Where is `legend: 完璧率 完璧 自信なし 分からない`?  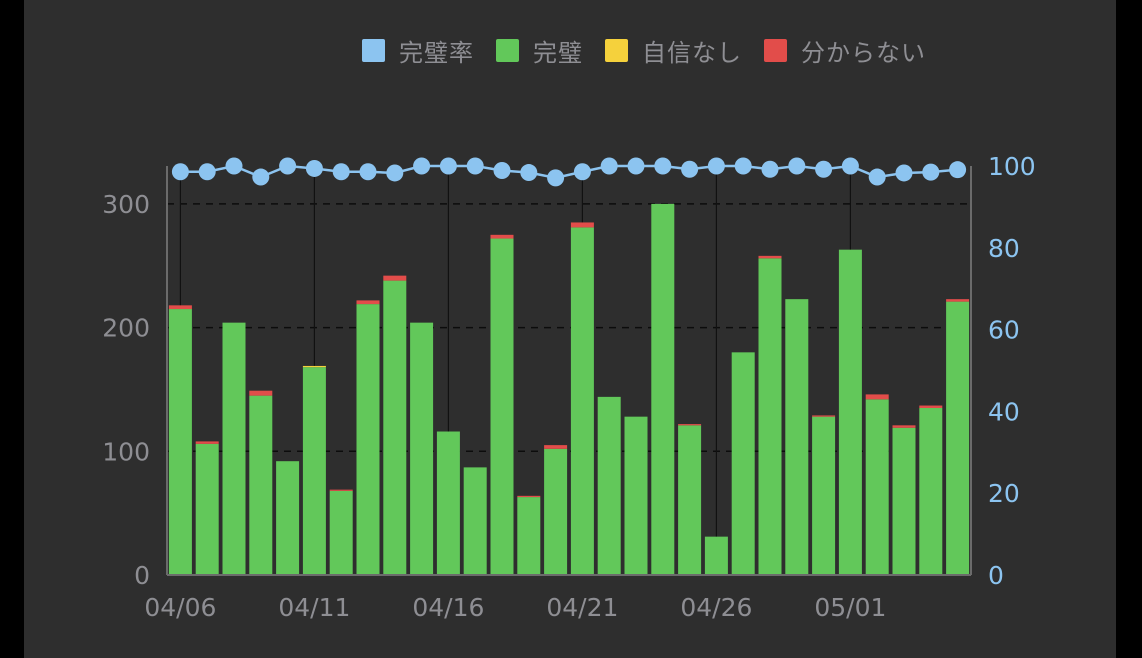
legend: 完璧率 完璧 自信なし 分からない is located at coordinates (655, 50).